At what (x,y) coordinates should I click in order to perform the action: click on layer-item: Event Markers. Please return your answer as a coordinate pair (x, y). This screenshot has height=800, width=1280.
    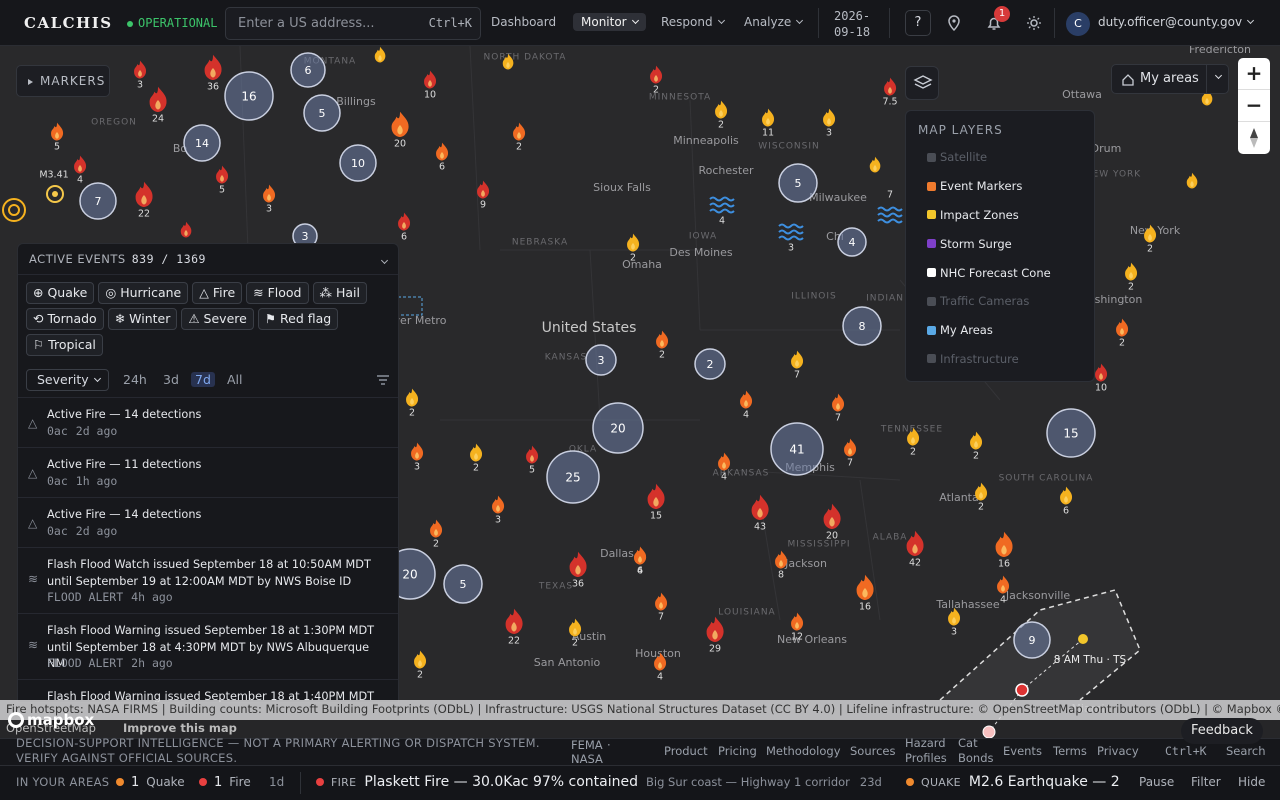
    Looking at the image, I should click on (1000, 186).